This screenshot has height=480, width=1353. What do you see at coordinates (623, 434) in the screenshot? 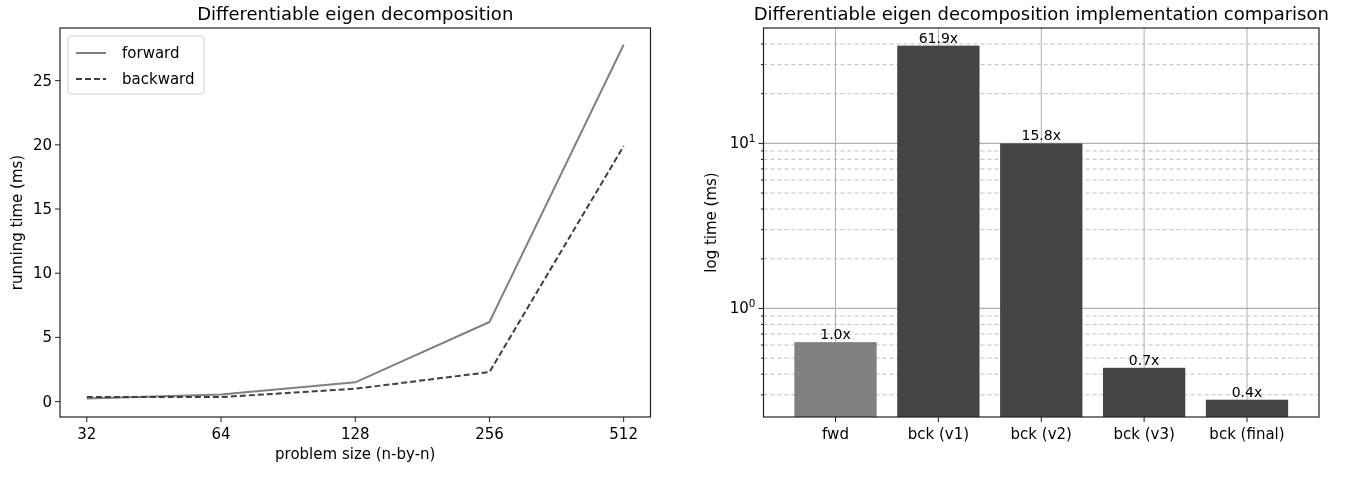
I see `x-tick-label: 512` at bounding box center [623, 434].